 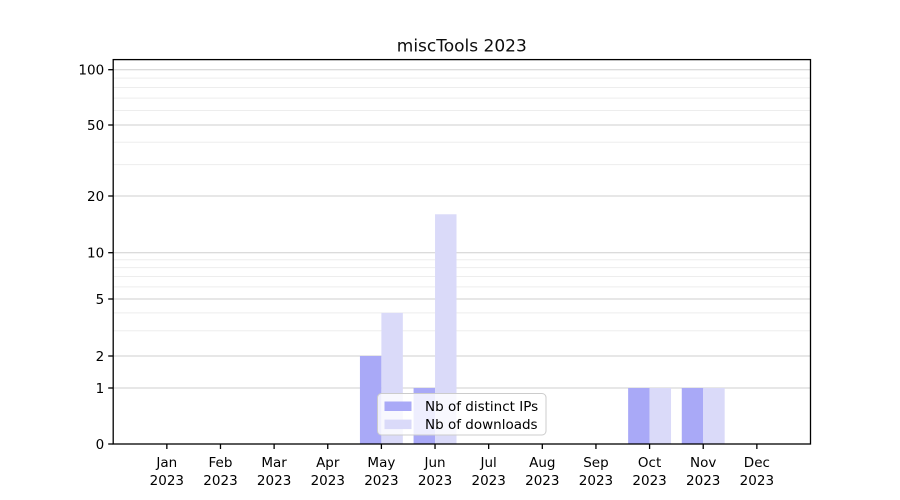 I want to click on legend: Nb of distinct IPs Nb of downloads, so click(x=462, y=414).